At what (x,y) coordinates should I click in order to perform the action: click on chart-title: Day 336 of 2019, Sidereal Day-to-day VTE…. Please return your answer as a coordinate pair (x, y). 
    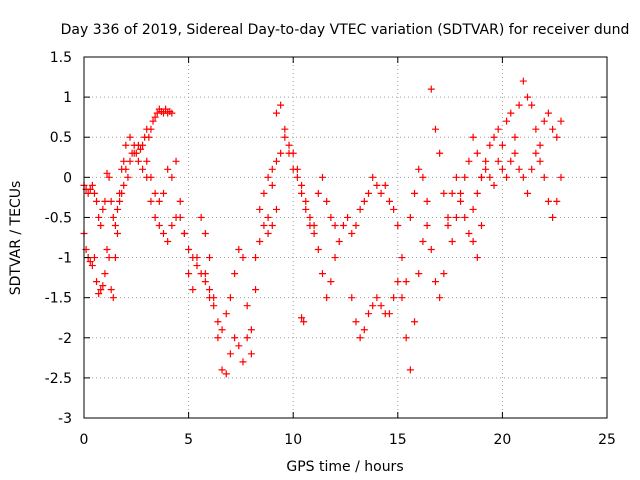
    Looking at the image, I should click on (345, 30).